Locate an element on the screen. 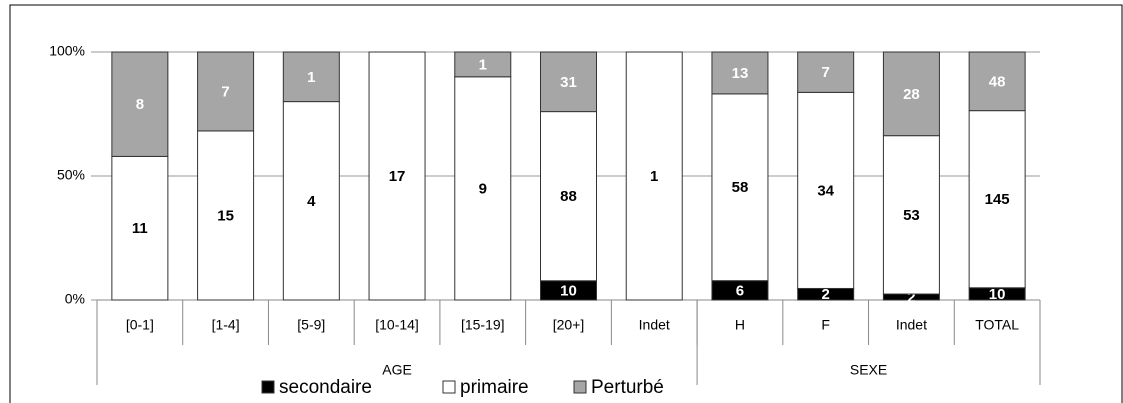 This screenshot has width=1123, height=403. x-tick-label: F is located at coordinates (825, 325).